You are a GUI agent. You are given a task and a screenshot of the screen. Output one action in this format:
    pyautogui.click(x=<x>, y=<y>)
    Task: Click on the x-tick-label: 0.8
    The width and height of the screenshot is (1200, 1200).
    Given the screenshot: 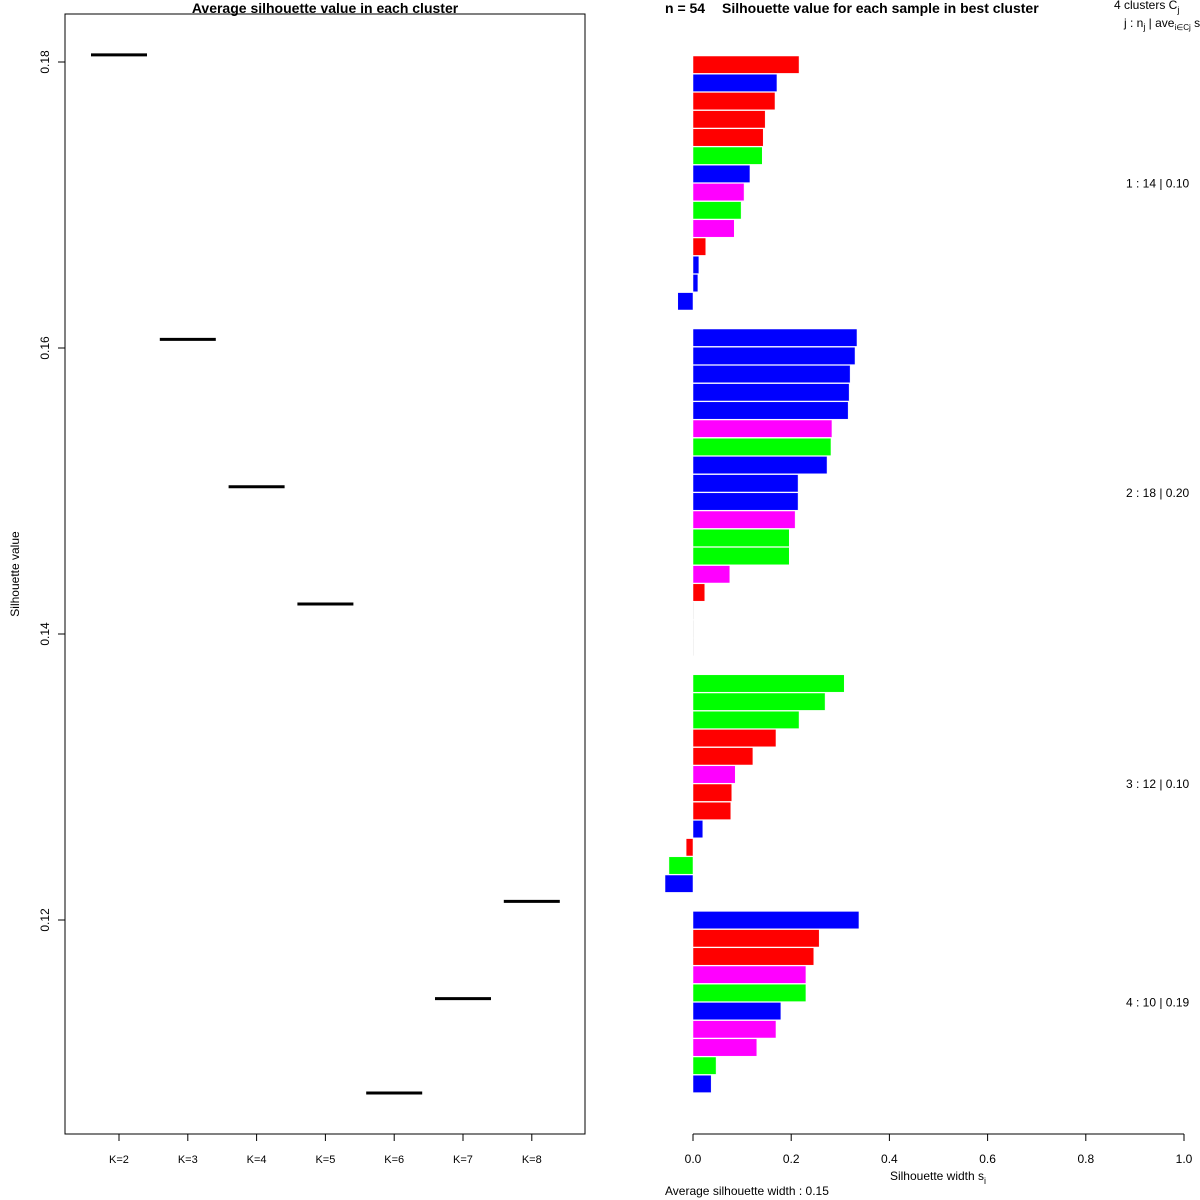 What is the action you would take?
    pyautogui.click(x=1085, y=1159)
    